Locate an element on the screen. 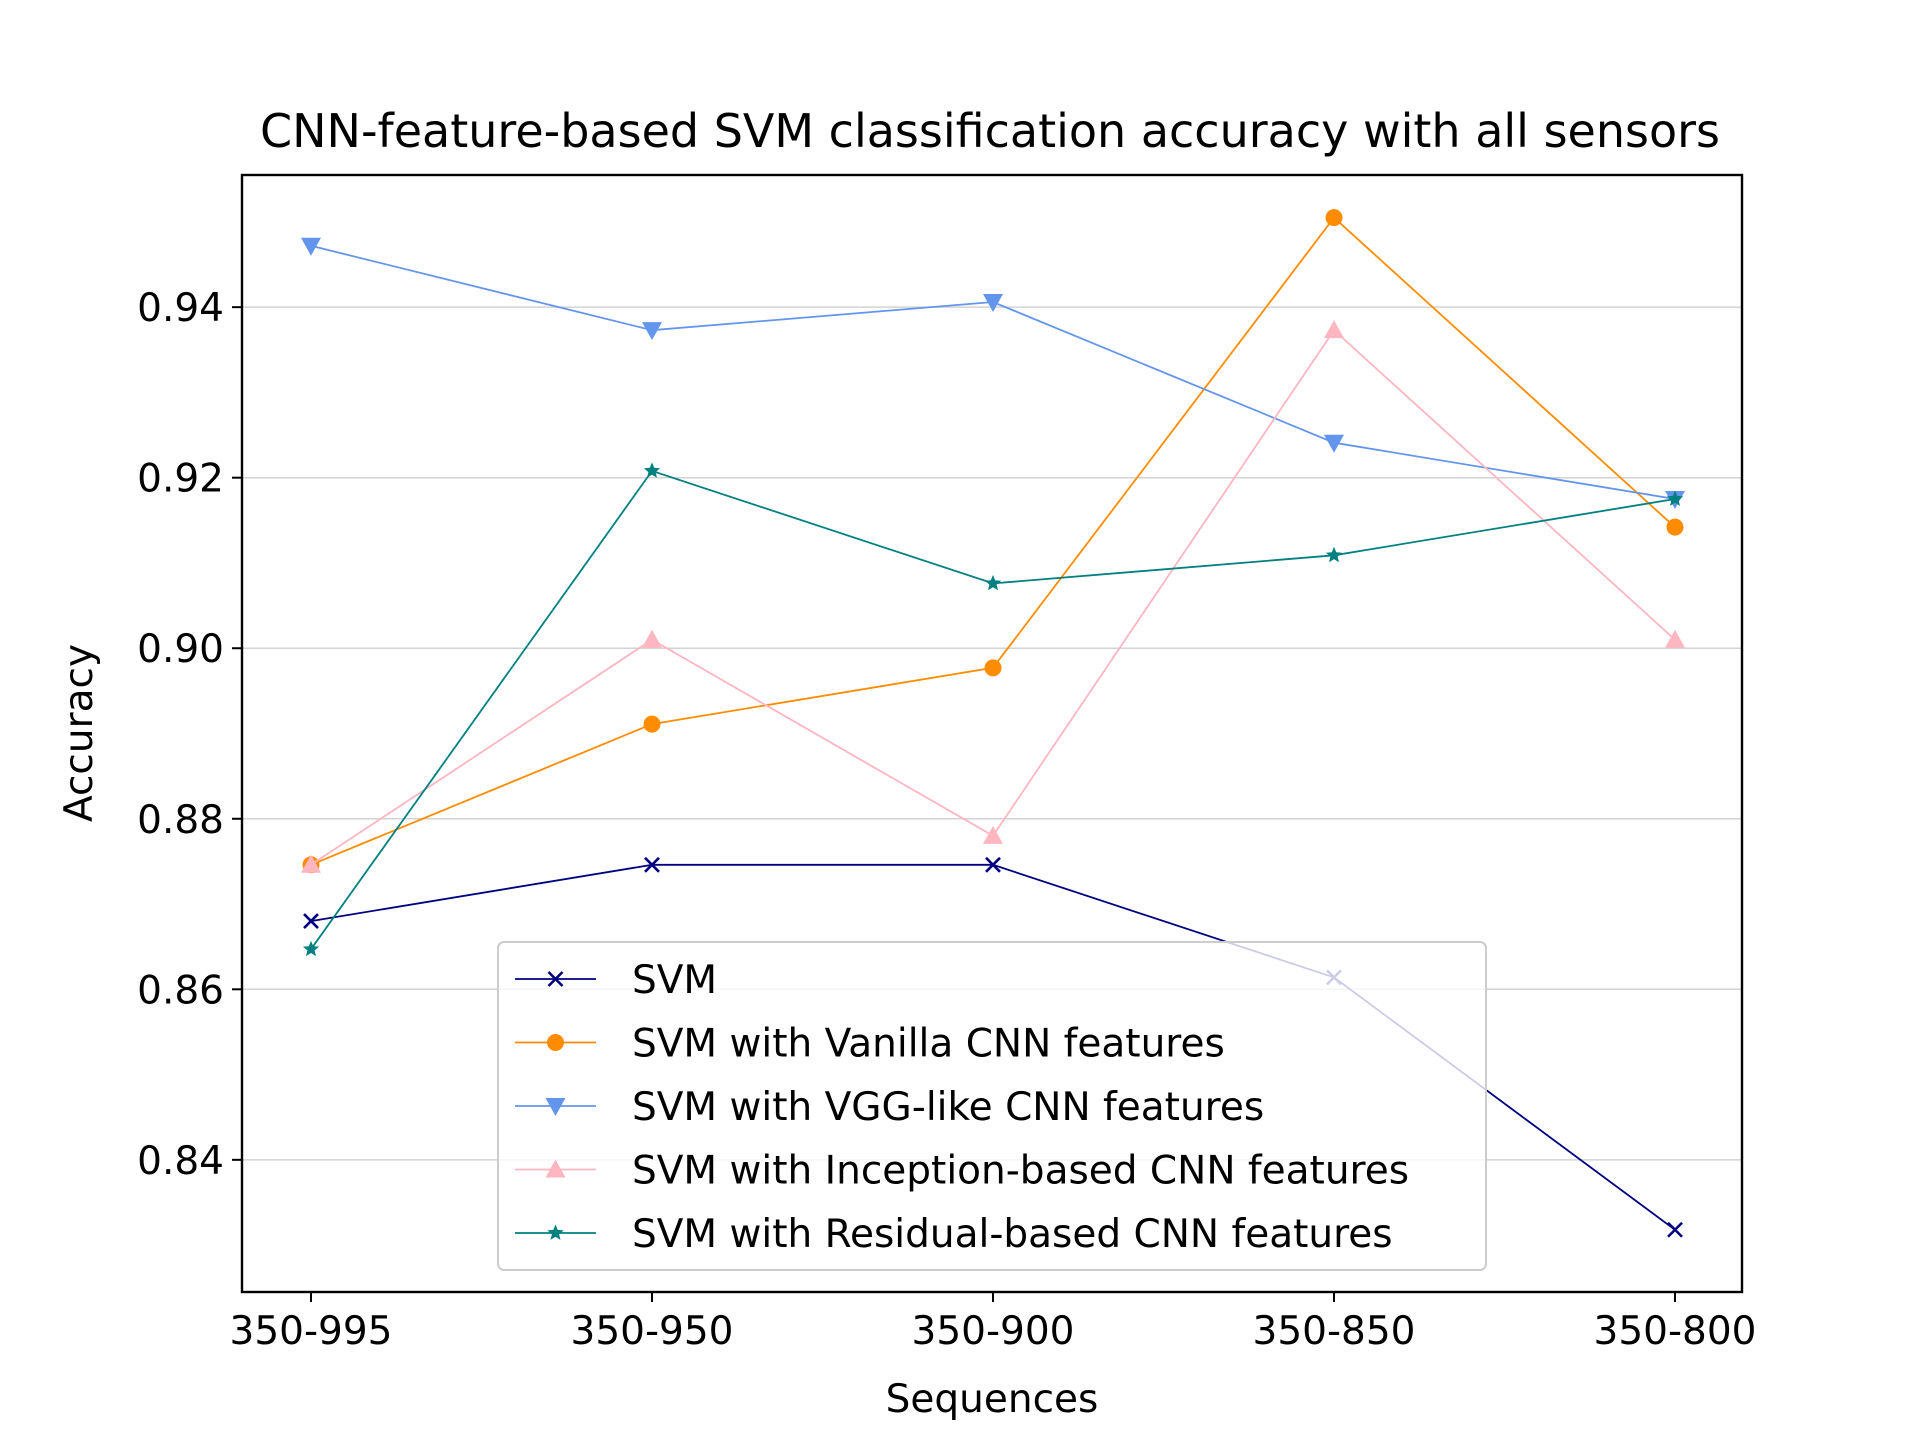 This screenshot has height=1445, width=1920. x-tick-label-350-800: 350-800 is located at coordinates (1675, 1331).